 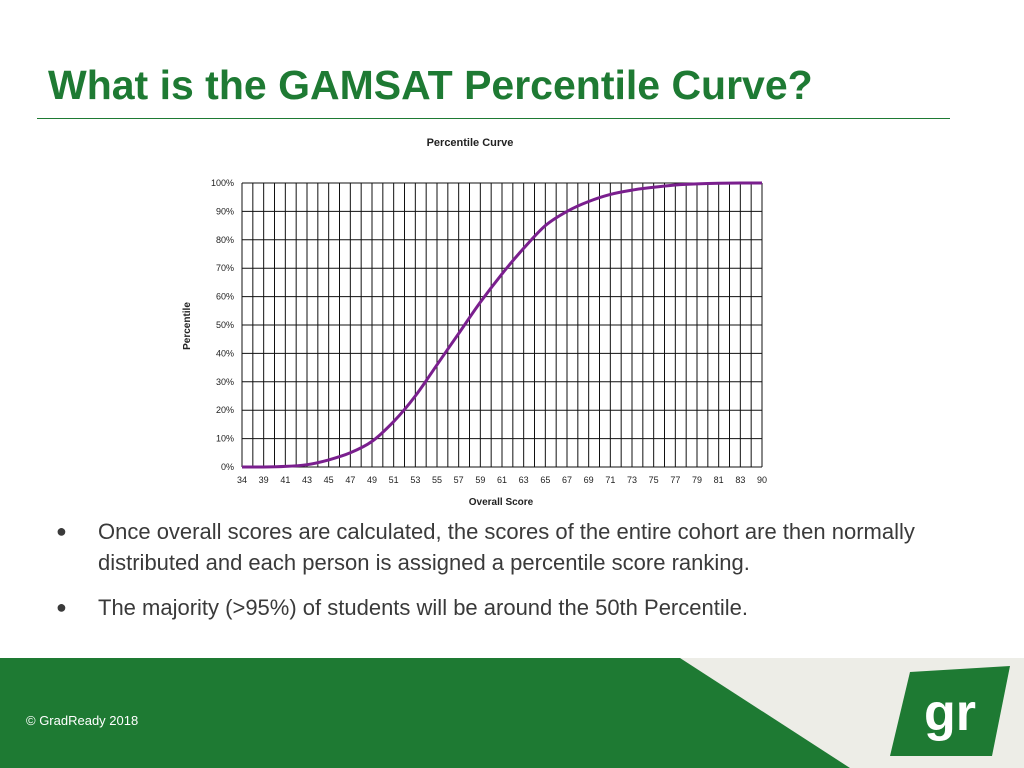 I want to click on slide-title: What is the GAMSAT Percentile Curve?, so click(x=430, y=85).